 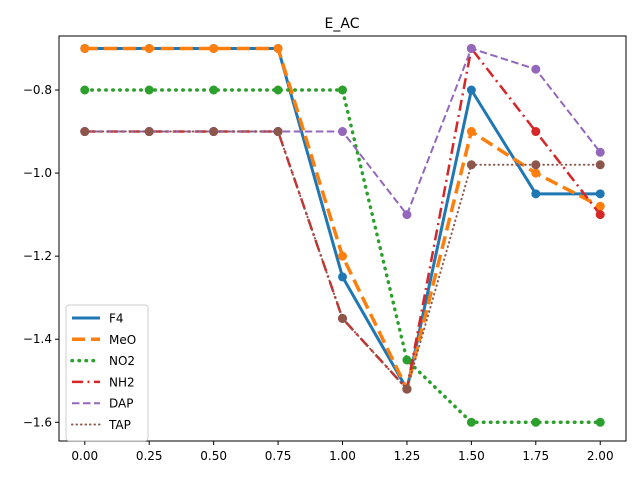 I want to click on x-tick-label: 0.75, so click(x=278, y=456).